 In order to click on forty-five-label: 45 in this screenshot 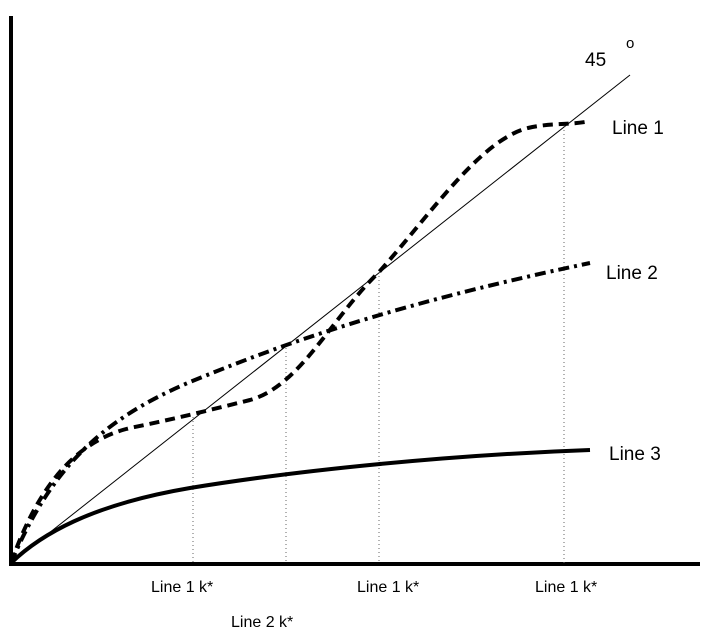, I will do `click(595, 60)`.